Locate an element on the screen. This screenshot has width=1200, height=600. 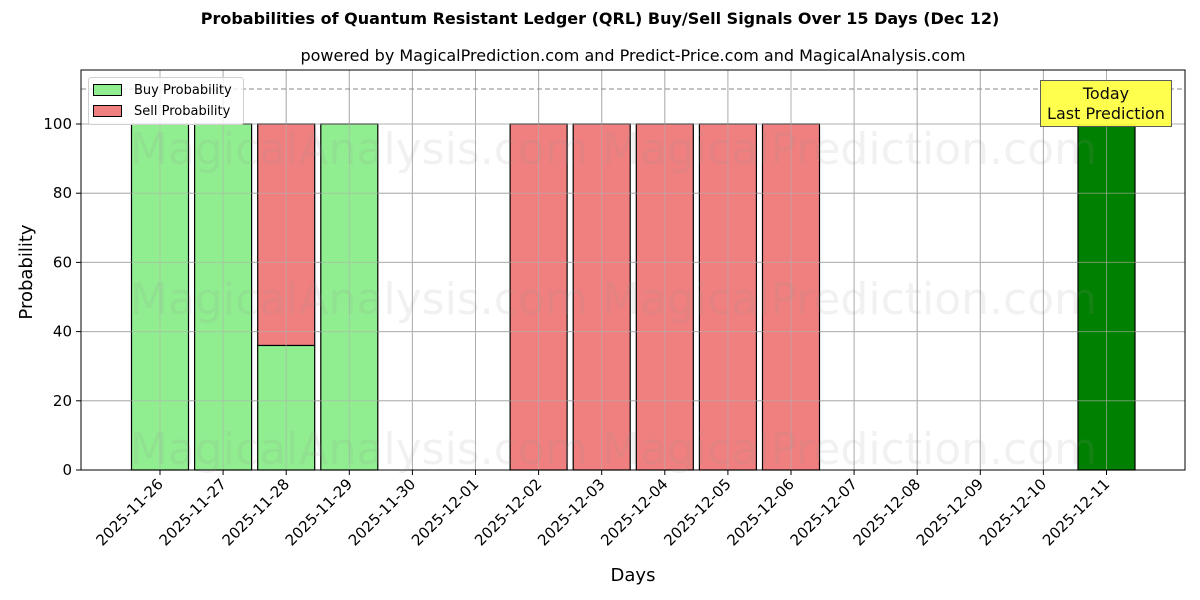
legend-item-buy: Buy Probability is located at coordinates (162, 90).